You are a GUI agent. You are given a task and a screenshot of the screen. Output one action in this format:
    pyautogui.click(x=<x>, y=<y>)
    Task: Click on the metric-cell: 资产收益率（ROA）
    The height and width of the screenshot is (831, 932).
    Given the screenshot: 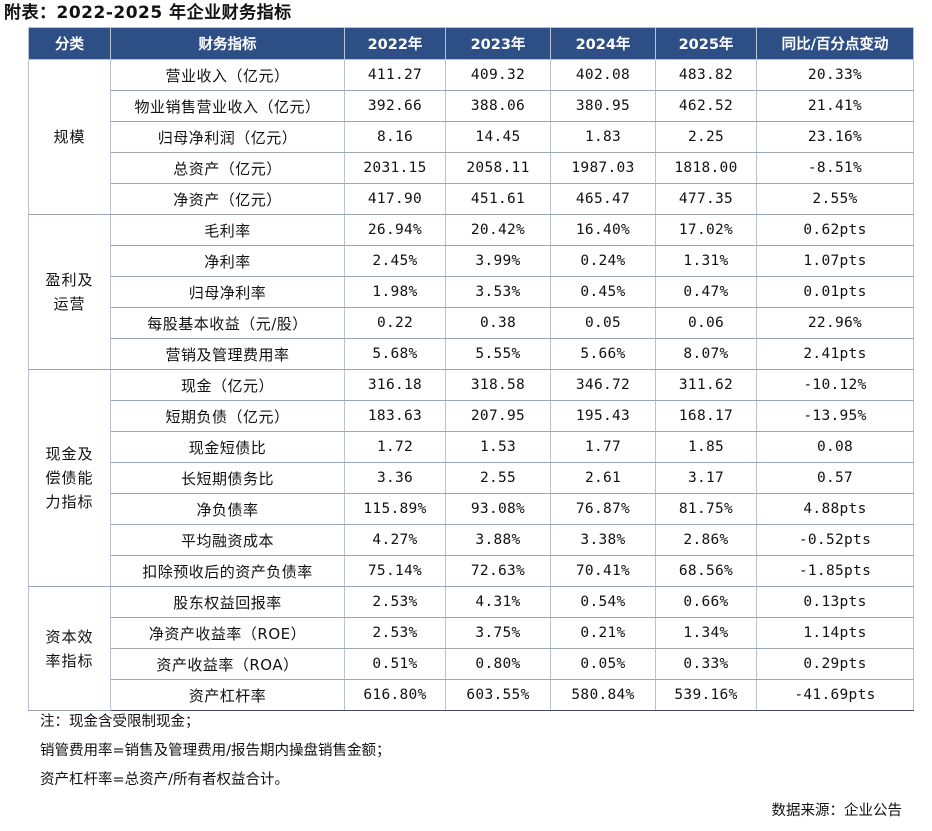 What is the action you would take?
    pyautogui.click(x=227, y=664)
    